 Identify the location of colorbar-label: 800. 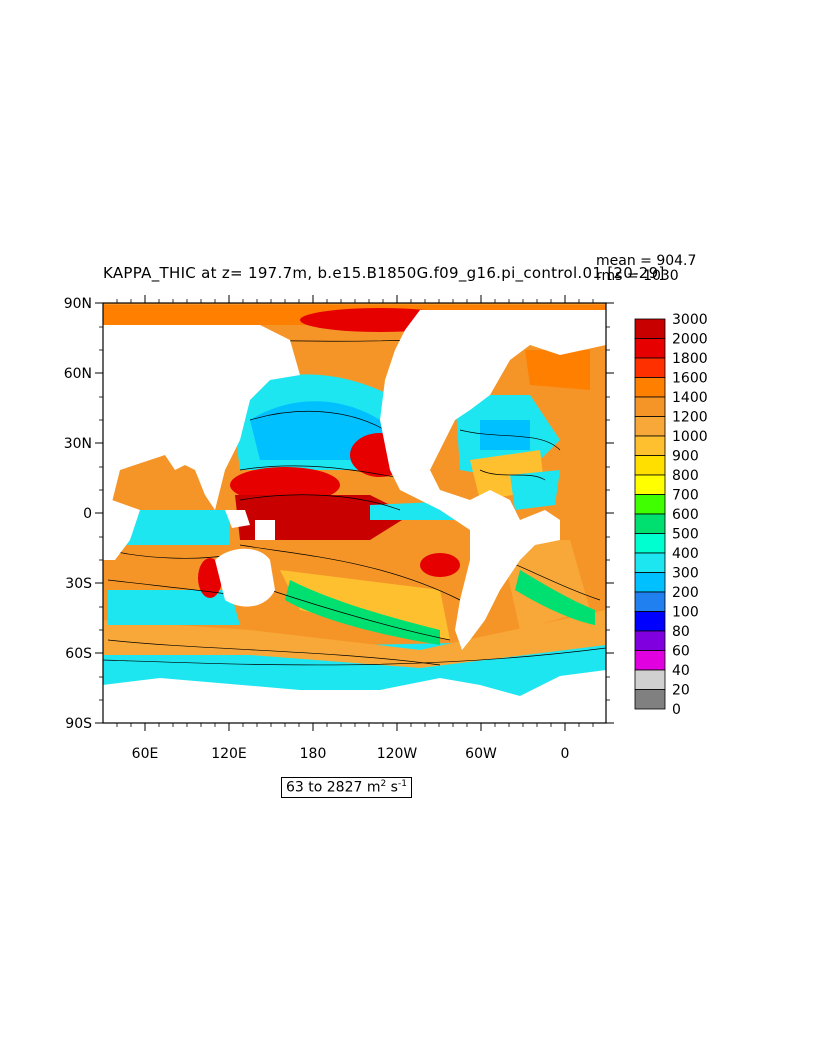
(685, 476).